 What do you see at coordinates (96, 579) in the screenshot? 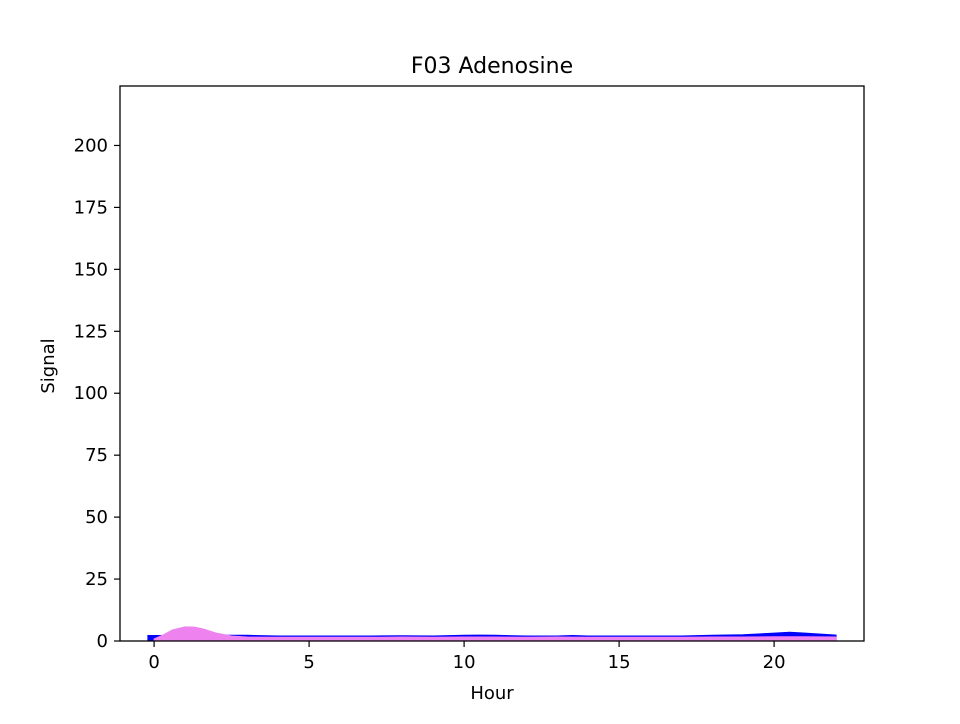
I see `y-tick-label: 25` at bounding box center [96, 579].